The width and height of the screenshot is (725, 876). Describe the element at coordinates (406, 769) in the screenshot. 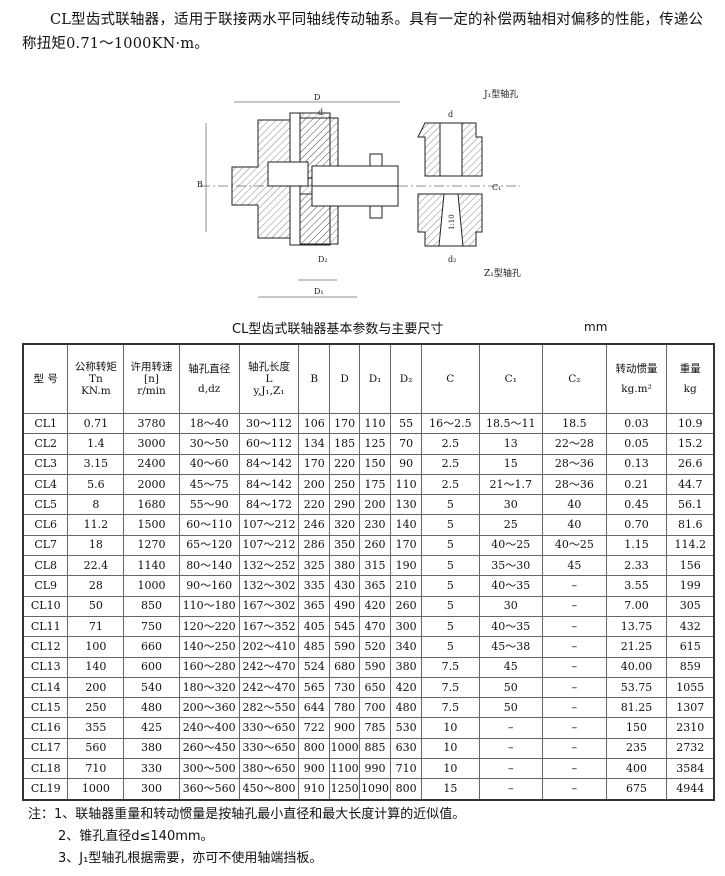

I see `table-cell: 710` at that location.